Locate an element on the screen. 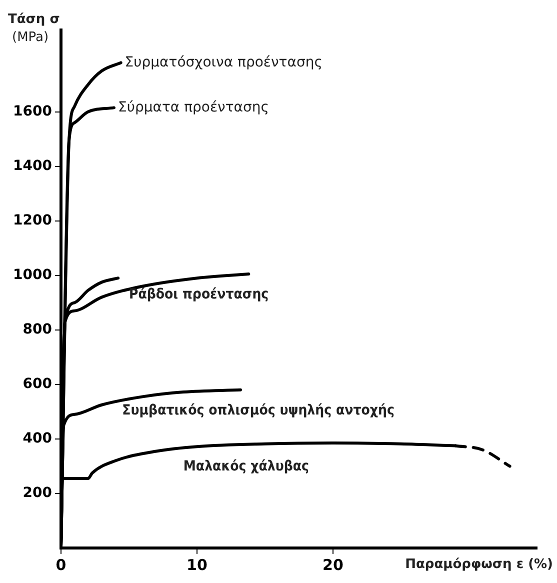  series-label: Σύρματα προέντασης is located at coordinates (193, 107).